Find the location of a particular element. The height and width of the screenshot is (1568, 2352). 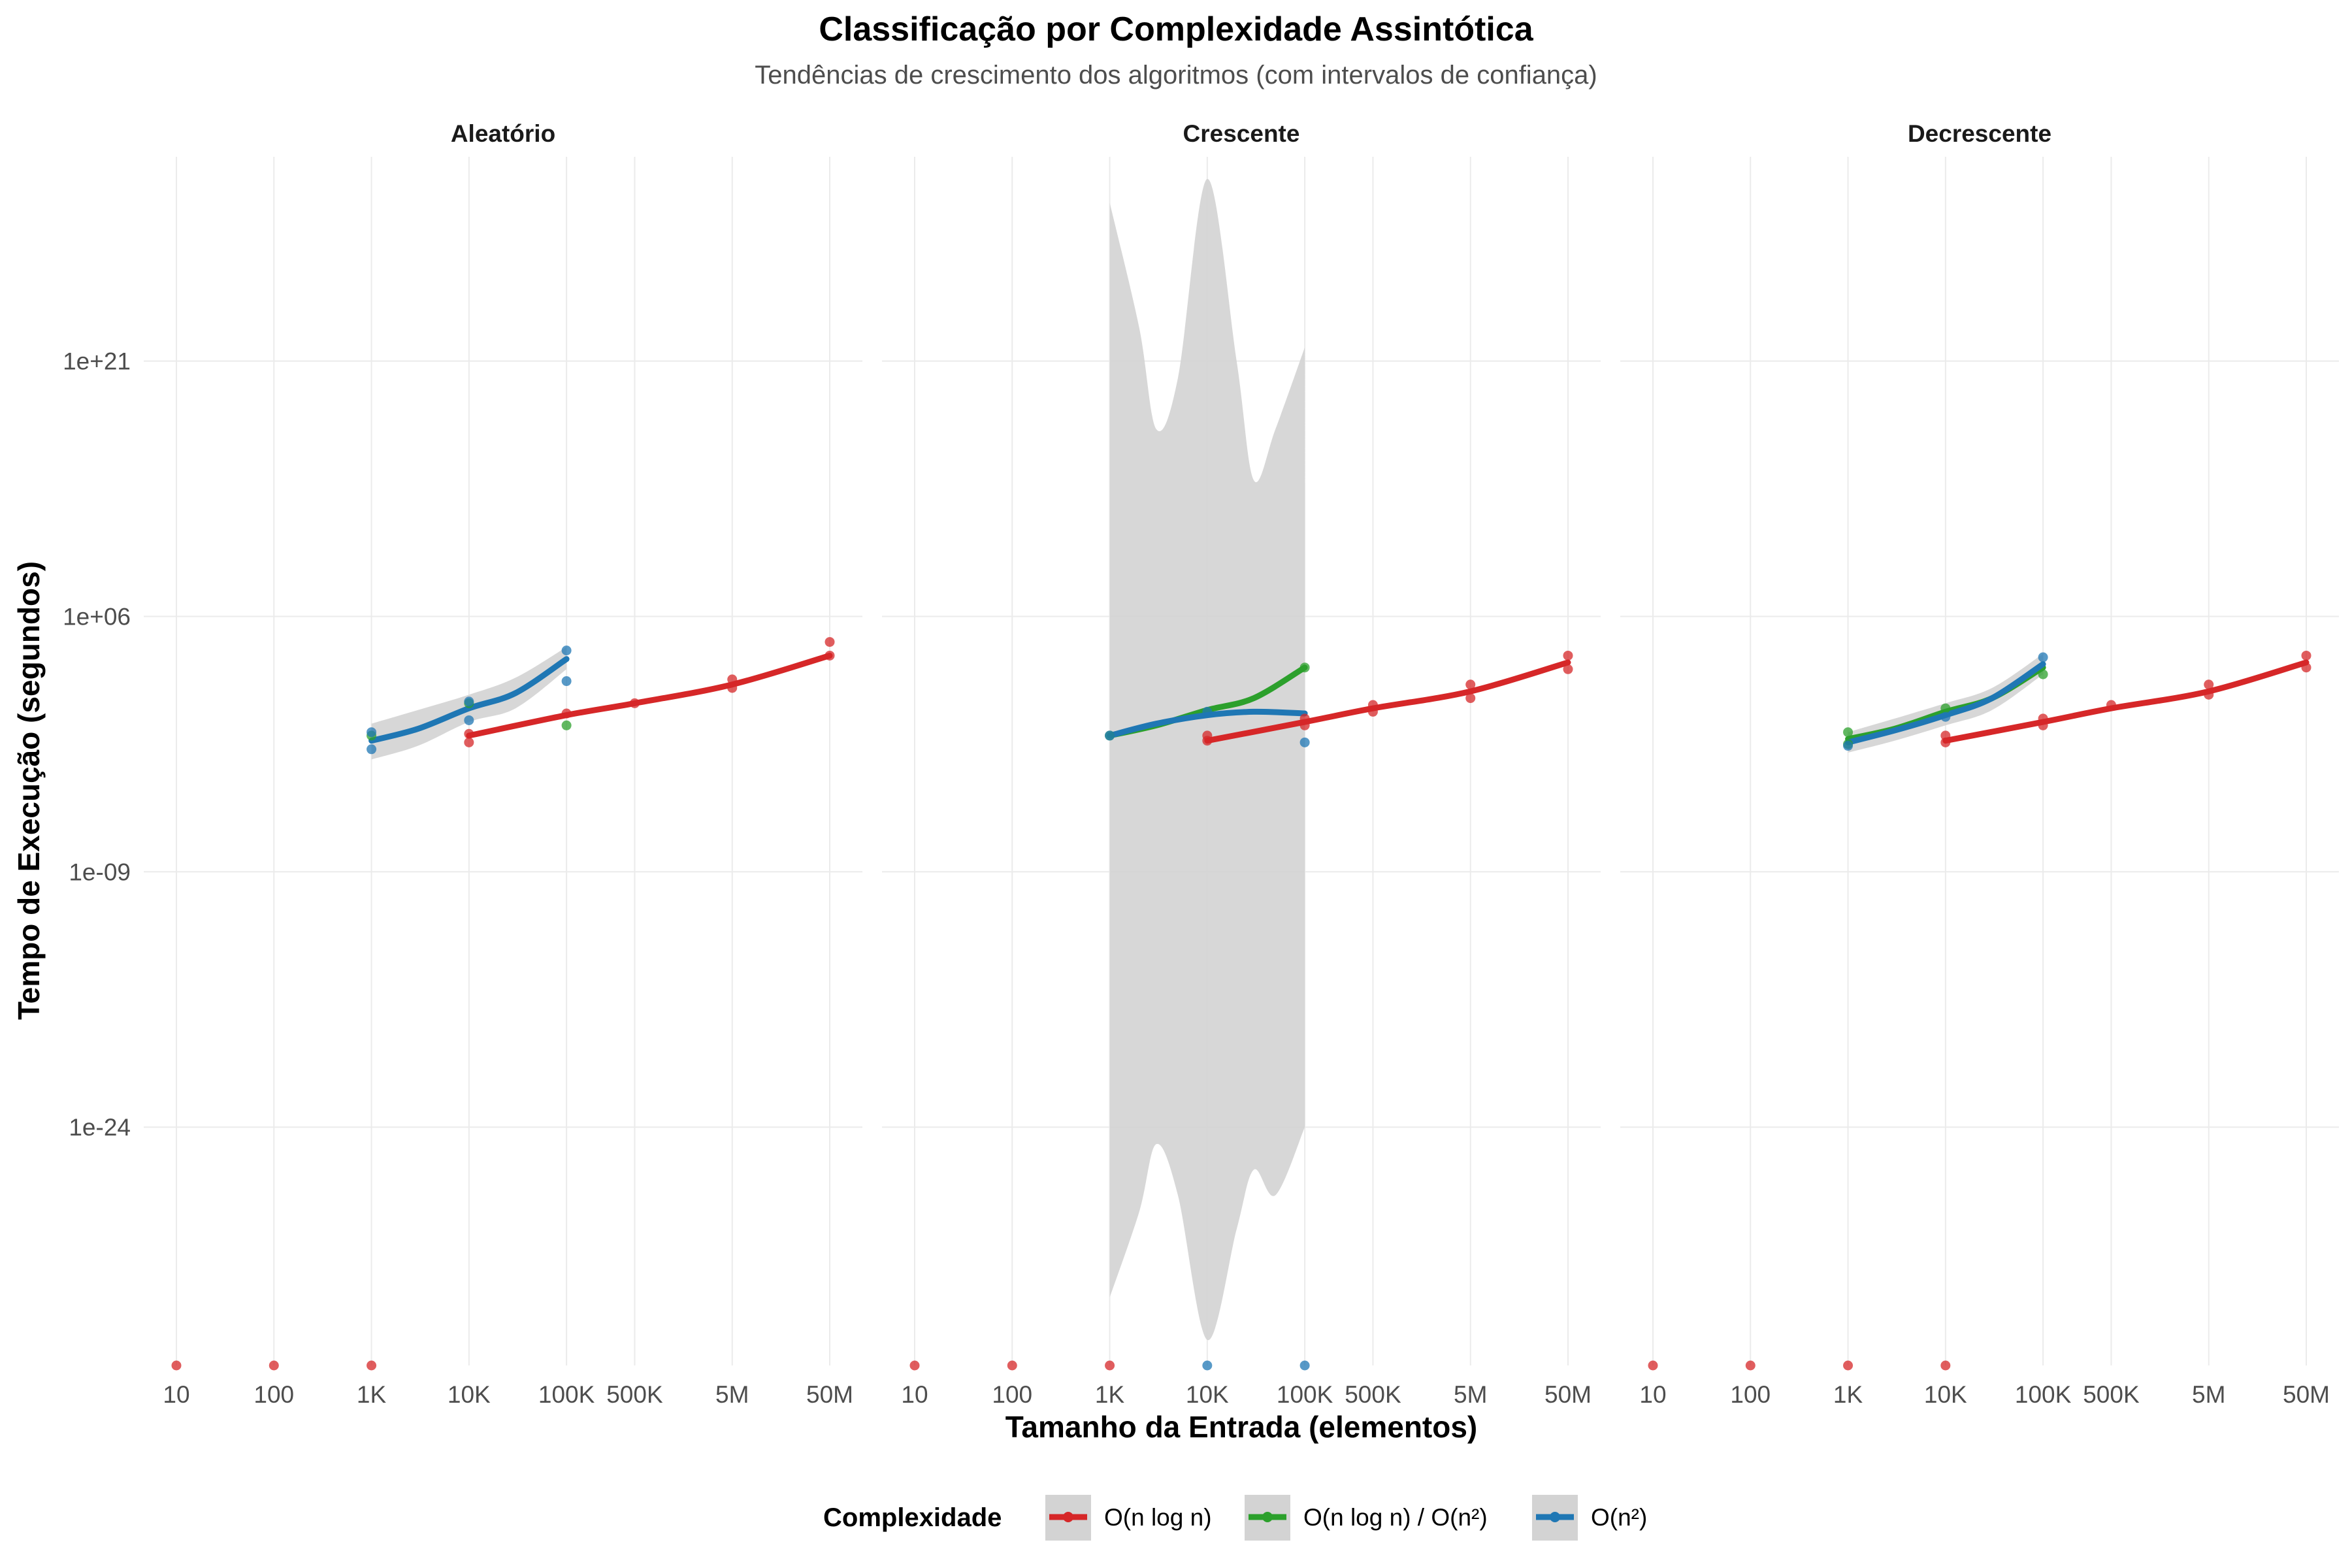

legend-item-mixed: O(n log n) / O(n²) is located at coordinates (1366, 1518).